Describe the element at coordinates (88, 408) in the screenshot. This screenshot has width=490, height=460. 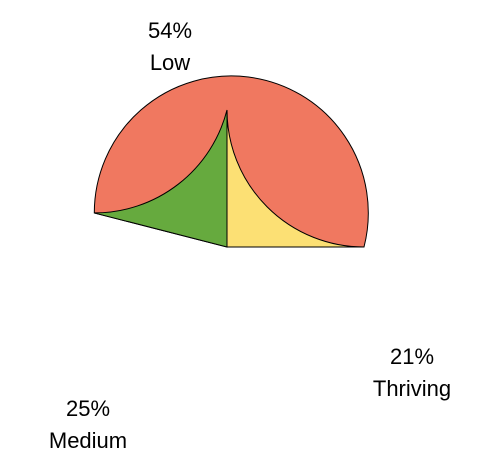
I see `slice-percent-medium: 25%` at that location.